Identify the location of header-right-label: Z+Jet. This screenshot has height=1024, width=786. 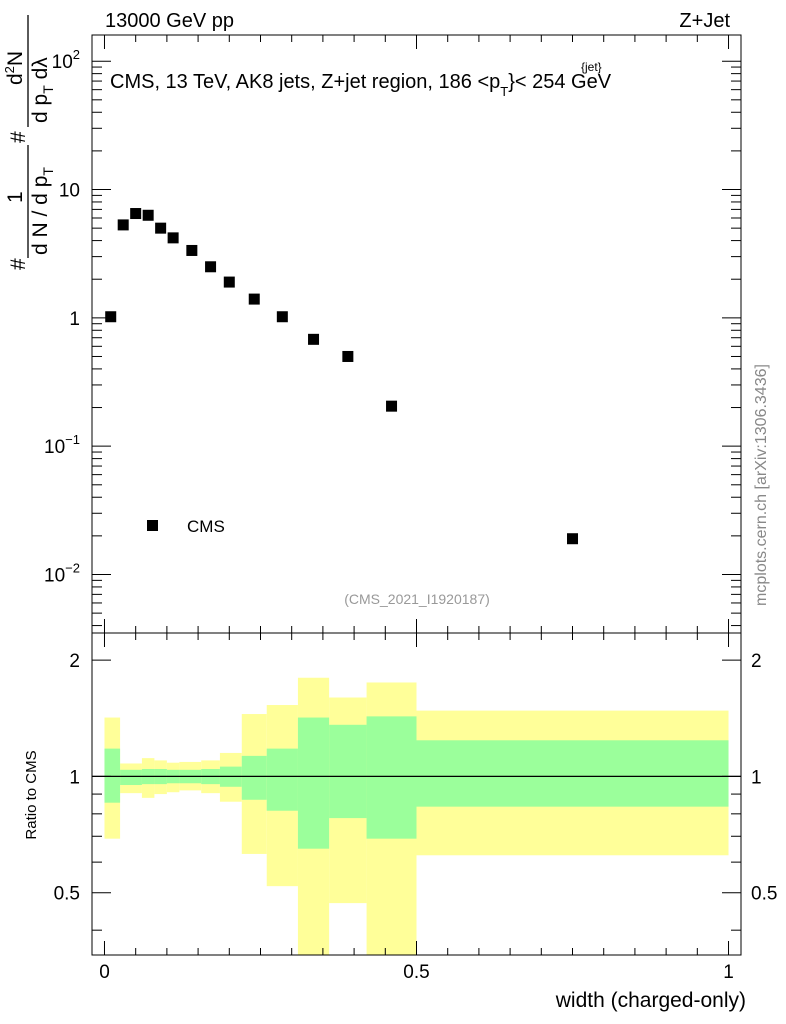
(704, 21).